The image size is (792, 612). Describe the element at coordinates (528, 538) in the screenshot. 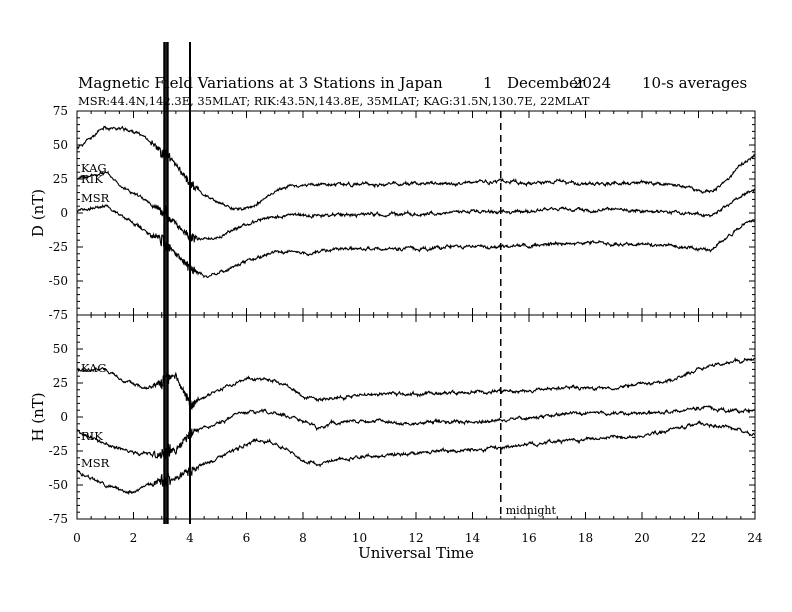

I see `x-tick-label: 16` at that location.